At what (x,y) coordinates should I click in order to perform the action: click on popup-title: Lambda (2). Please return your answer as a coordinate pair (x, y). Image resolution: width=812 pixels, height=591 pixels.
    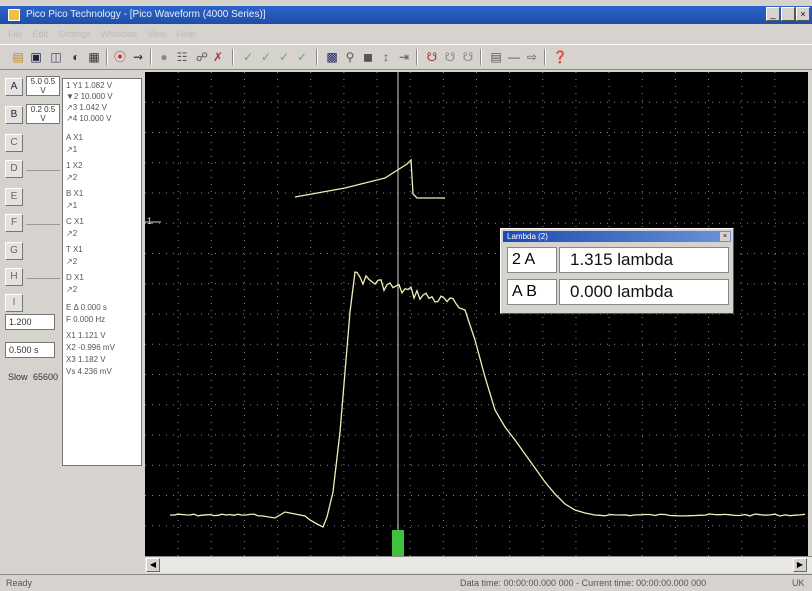
    Looking at the image, I should click on (617, 236).